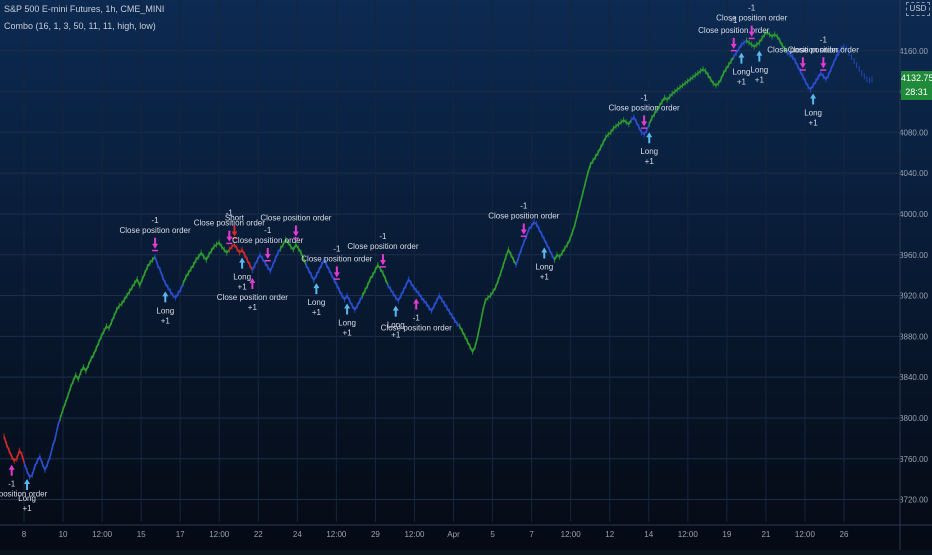 This screenshot has width=932, height=555. Describe the element at coordinates (913, 255) in the screenshot. I see `y-tick-label: 3960.00` at that location.